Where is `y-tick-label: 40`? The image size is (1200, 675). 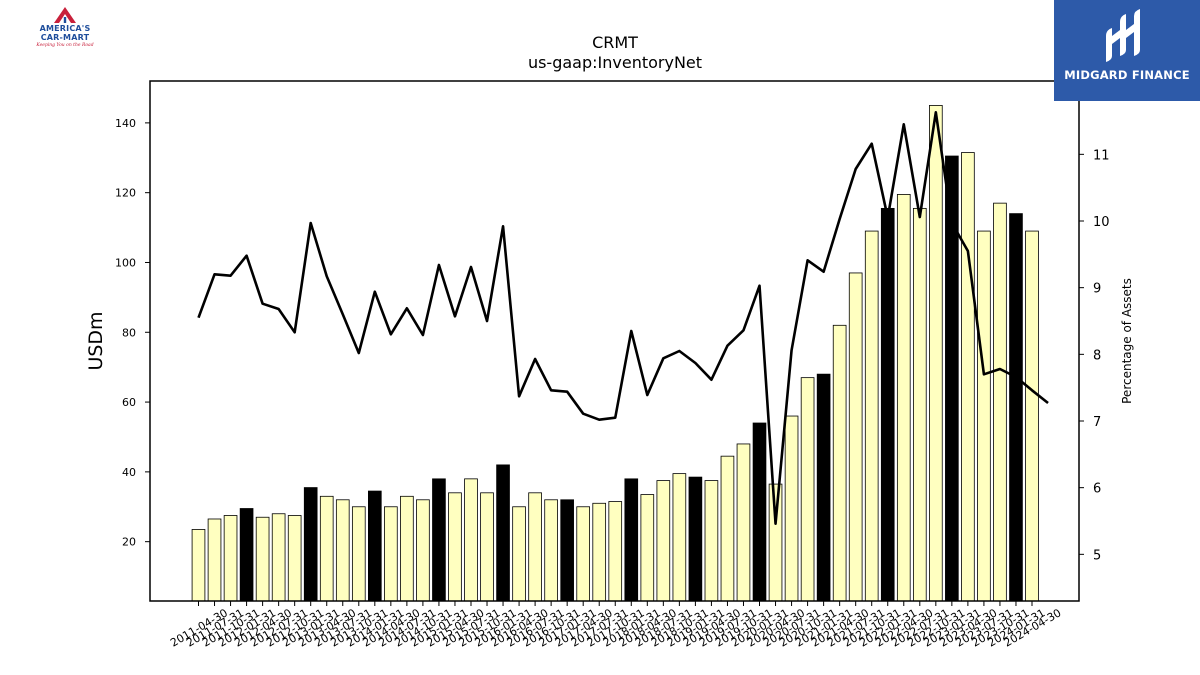 y-tick-label: 40 is located at coordinates (129, 472).